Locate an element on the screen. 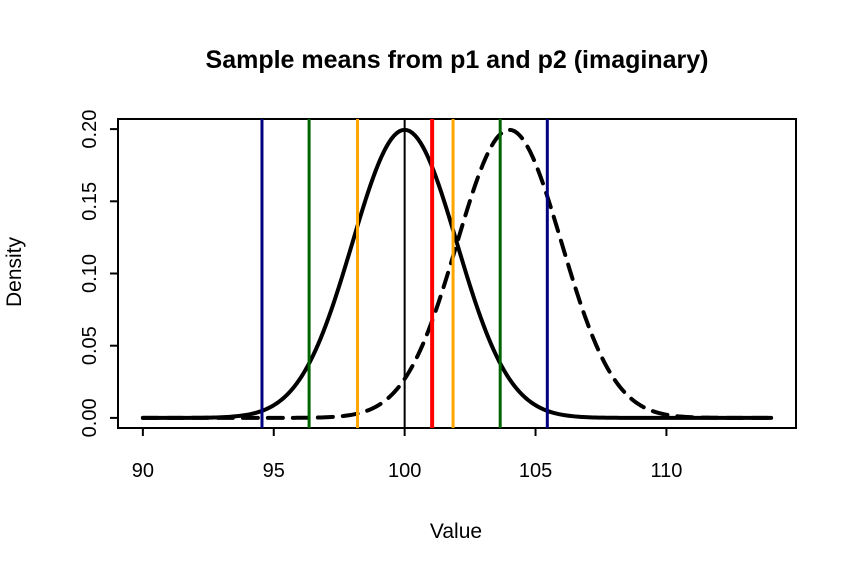 Image resolution: width=855 pixels, height=577 pixels. plot-title: Sample means from p1 and p2 (imaginary) is located at coordinates (457, 60).